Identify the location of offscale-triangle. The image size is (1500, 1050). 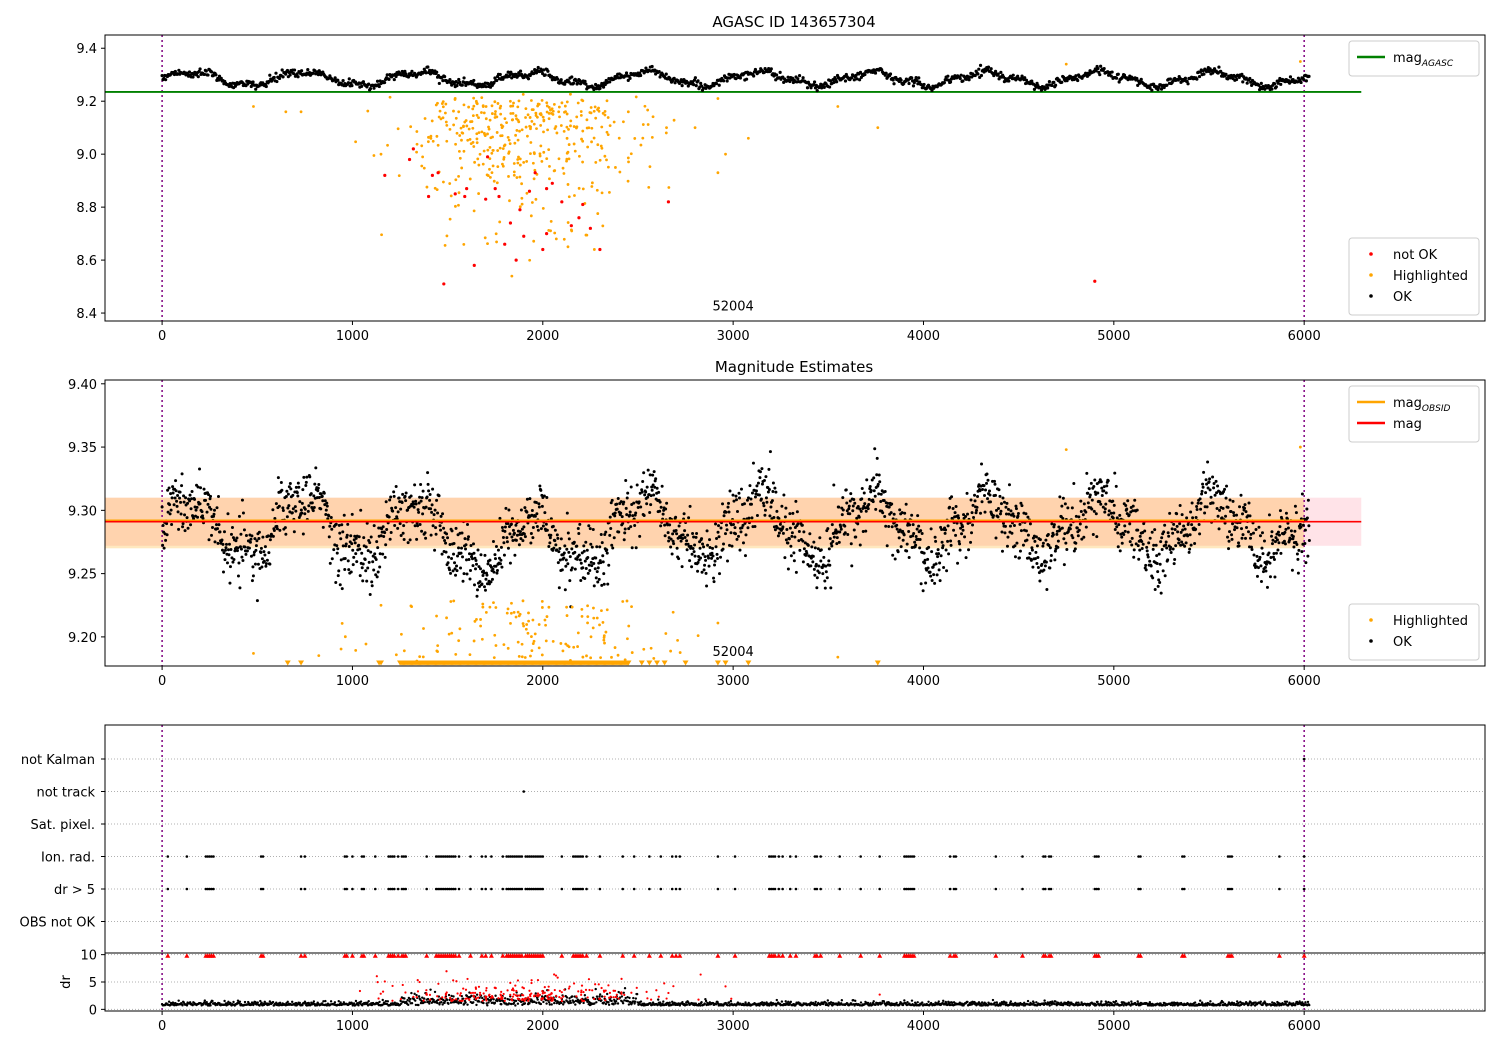
(381, 663).